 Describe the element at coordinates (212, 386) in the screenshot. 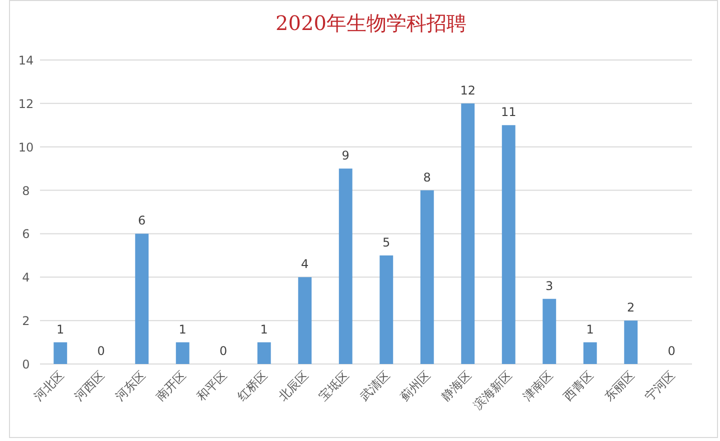

I see `x-tick-label: 和平区` at that location.